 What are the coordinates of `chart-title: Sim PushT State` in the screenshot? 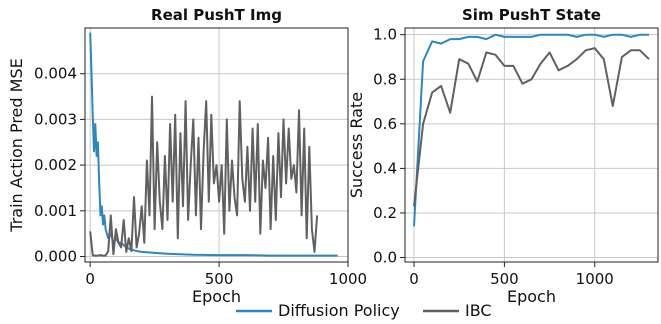 It's located at (531, 15).